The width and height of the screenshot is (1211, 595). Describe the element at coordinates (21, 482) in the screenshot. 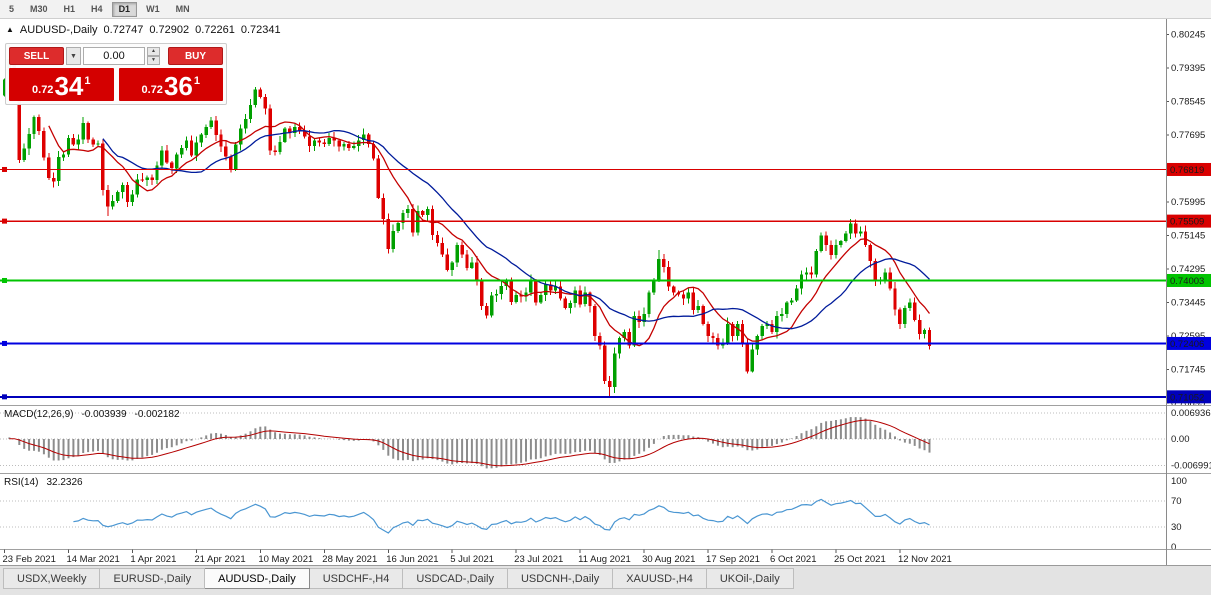

I see `rsi-name: RSI(14)` at that location.